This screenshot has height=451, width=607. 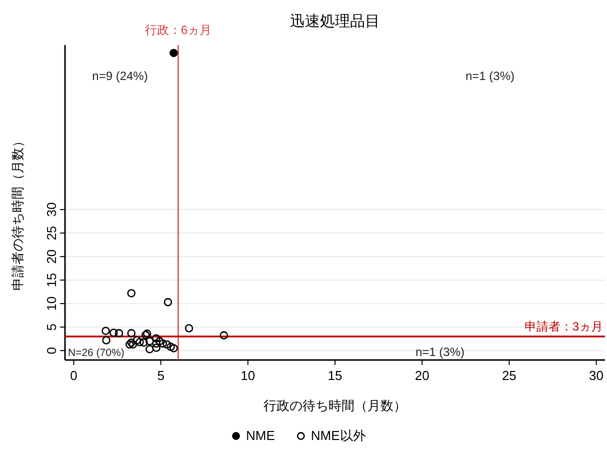 What do you see at coordinates (596, 375) in the screenshot?
I see `x-tick-label: 30` at bounding box center [596, 375].